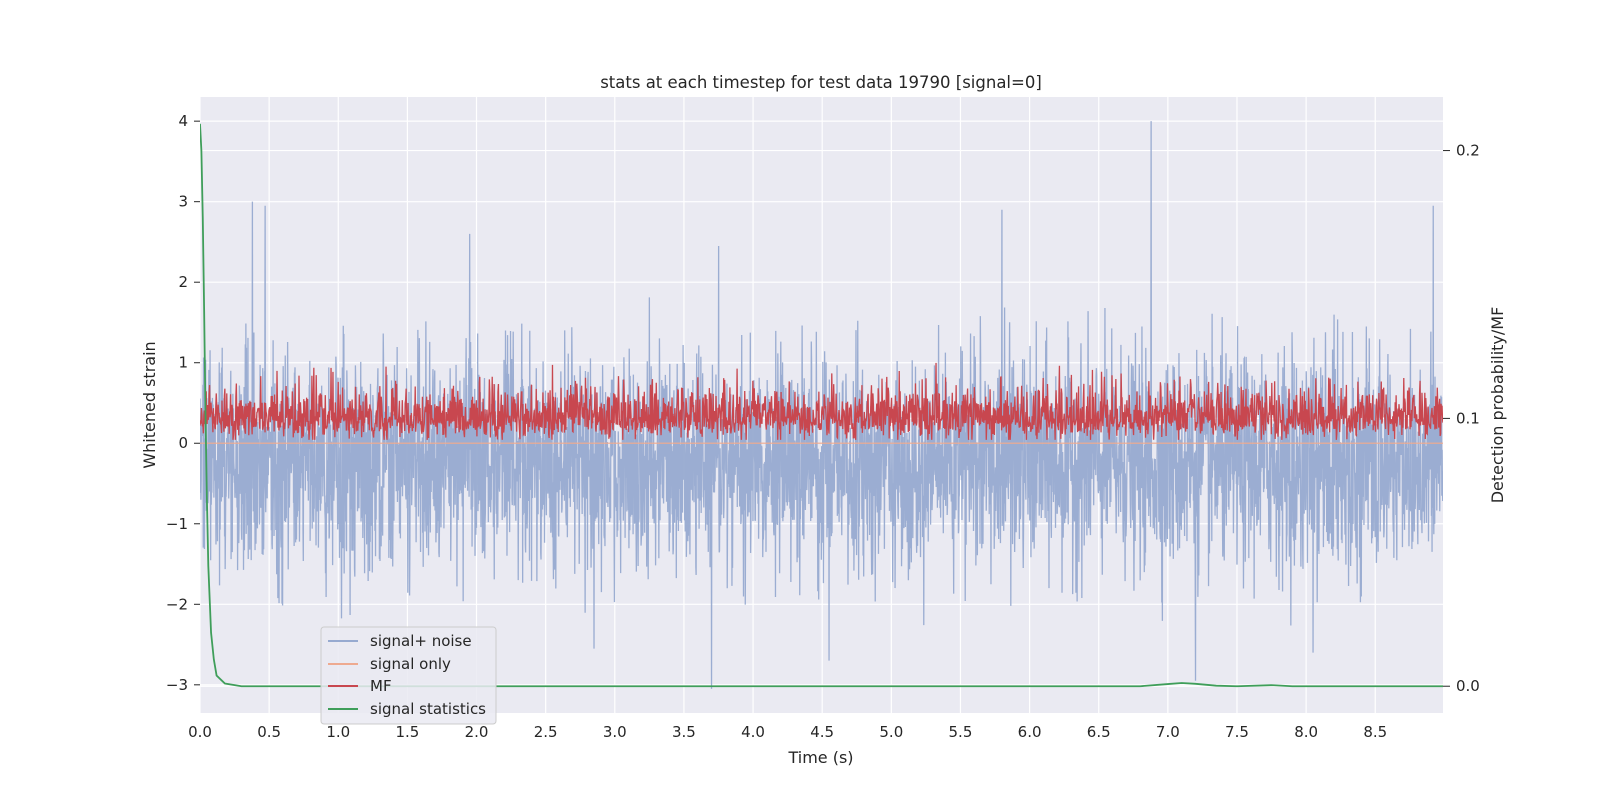 The image size is (1600, 800). What do you see at coordinates (615, 732) in the screenshot?
I see `x-tick-label: 3.0` at bounding box center [615, 732].